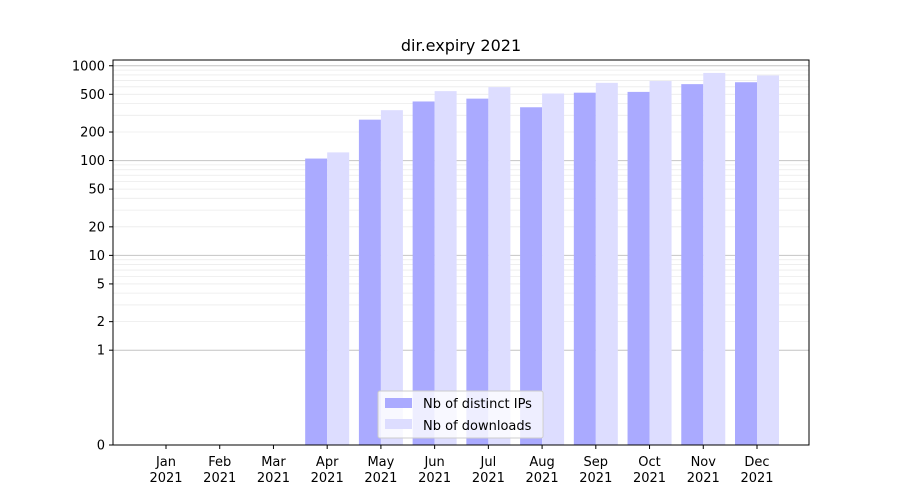  Describe the element at coordinates (477, 426) in the screenshot. I see `legend-label-downloads: Nb of downloads` at that location.